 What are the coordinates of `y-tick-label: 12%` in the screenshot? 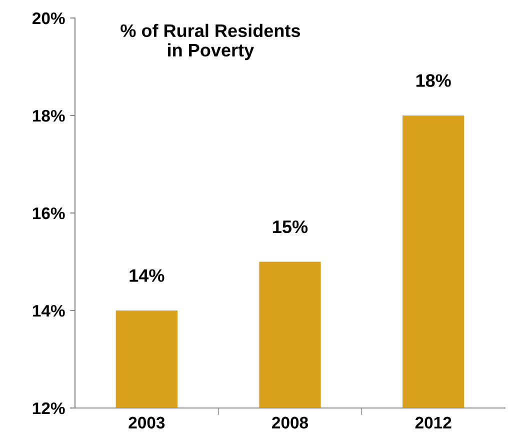 It's located at (48, 408).